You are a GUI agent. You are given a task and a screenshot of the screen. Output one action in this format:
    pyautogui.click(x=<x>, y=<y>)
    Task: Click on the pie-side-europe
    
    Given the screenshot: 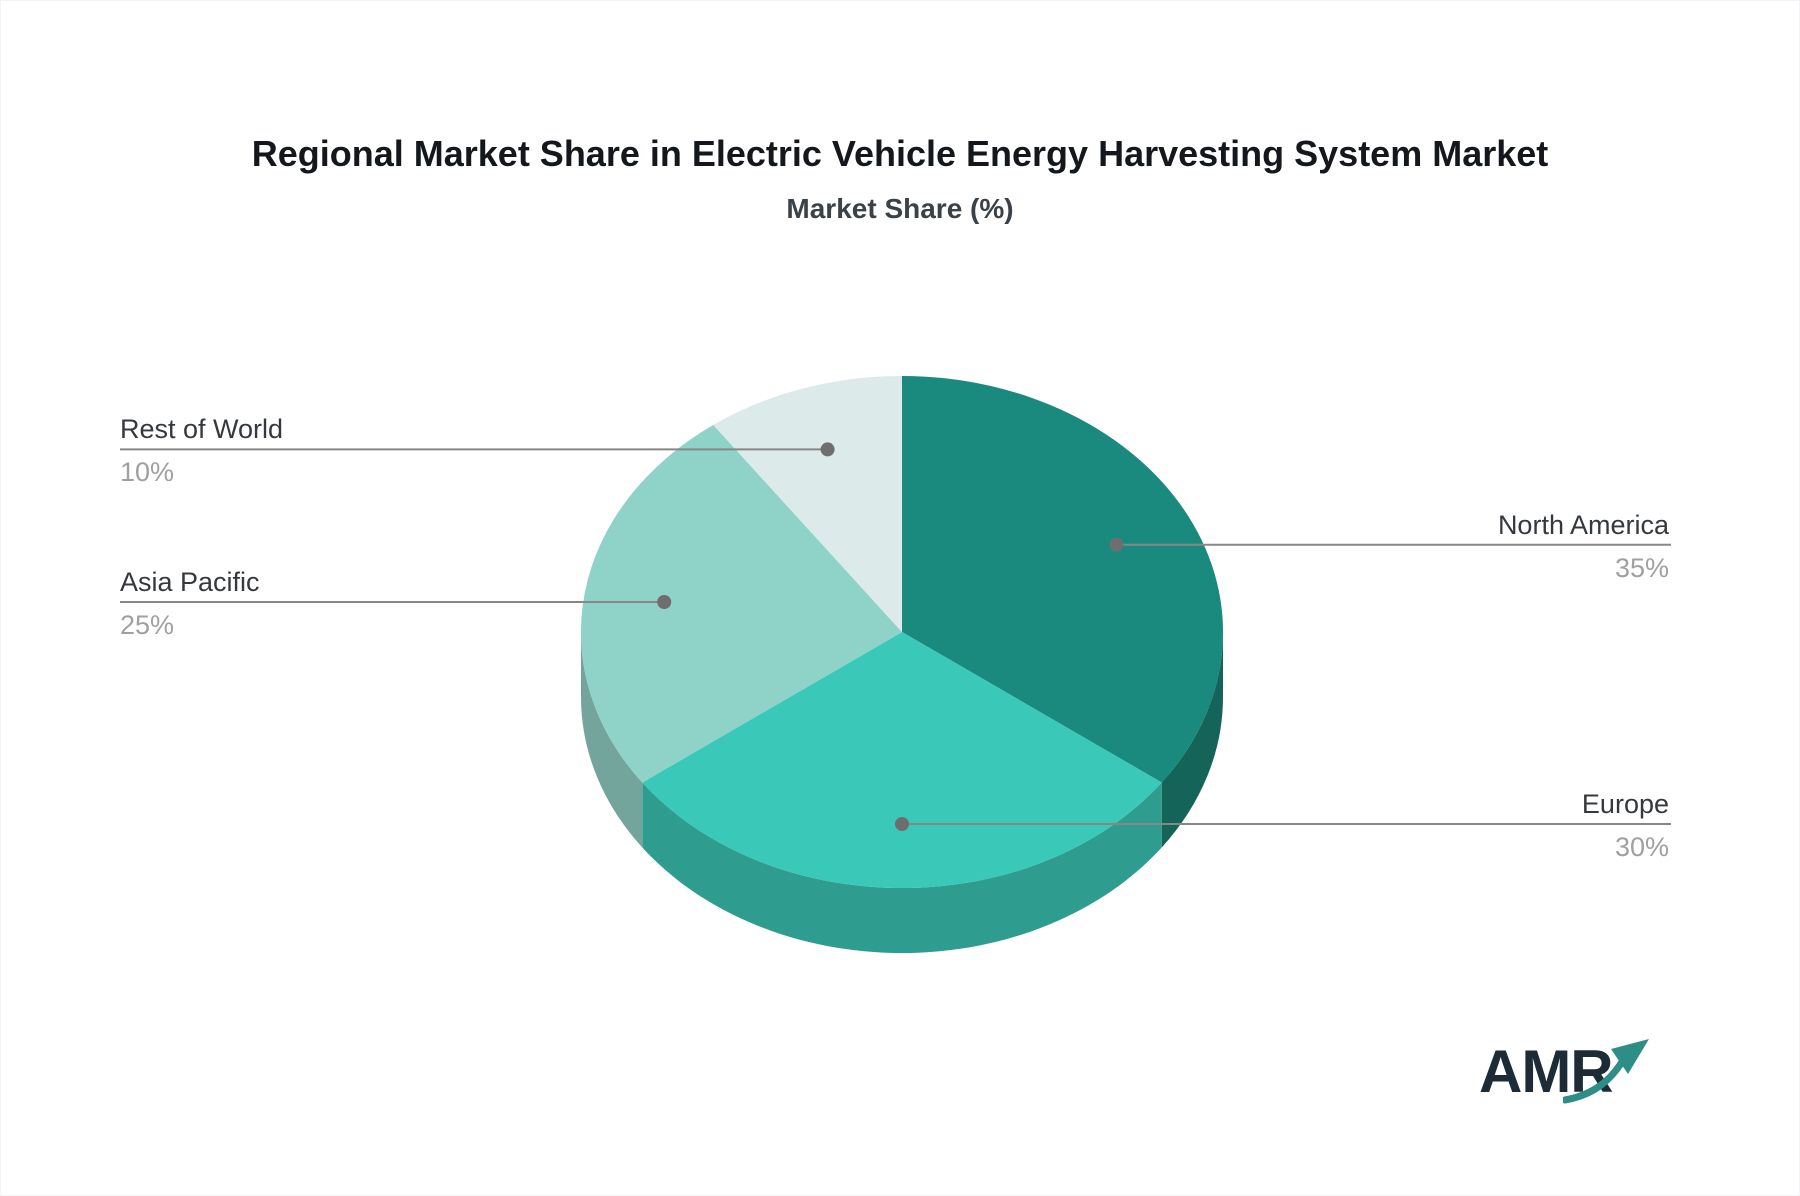 What is the action you would take?
    pyautogui.click(x=902, y=868)
    